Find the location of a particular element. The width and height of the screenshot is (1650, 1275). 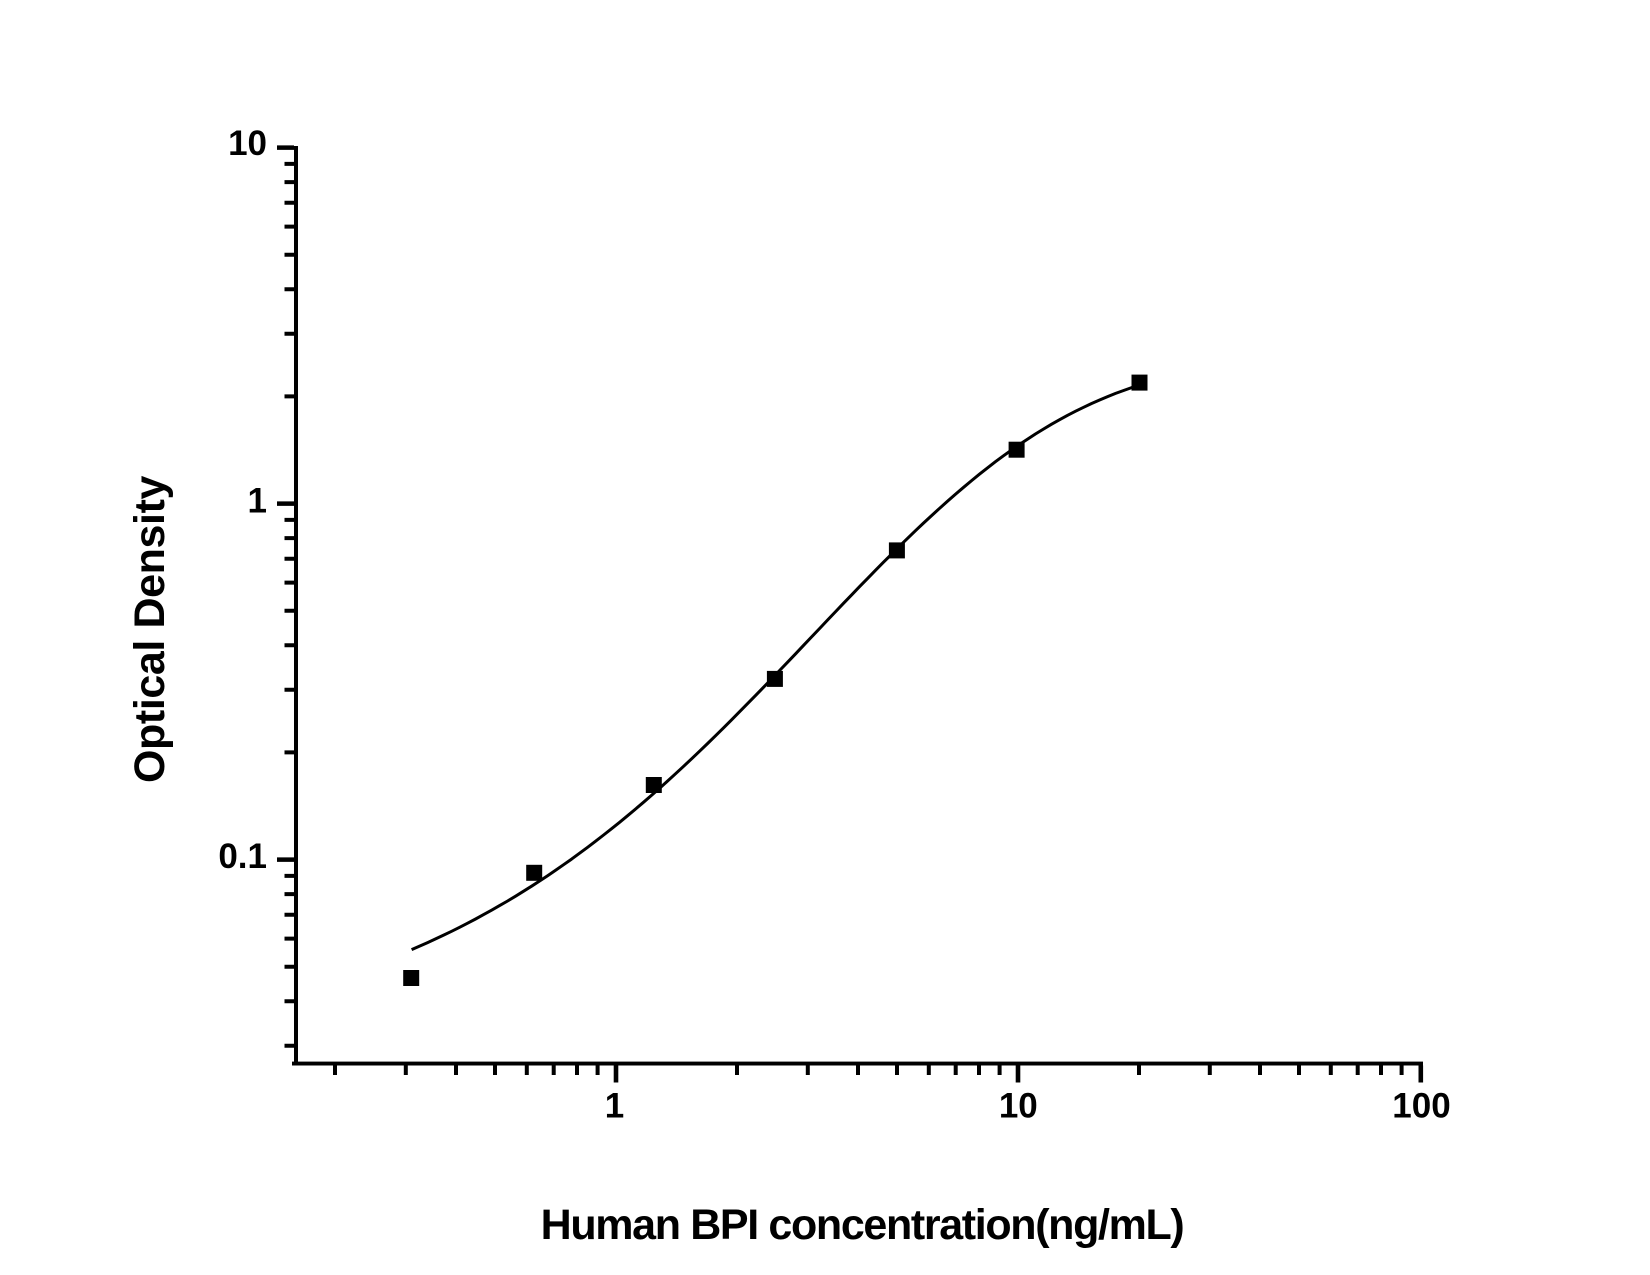

svg-text: Optical Density is located at coordinates (150, 629).